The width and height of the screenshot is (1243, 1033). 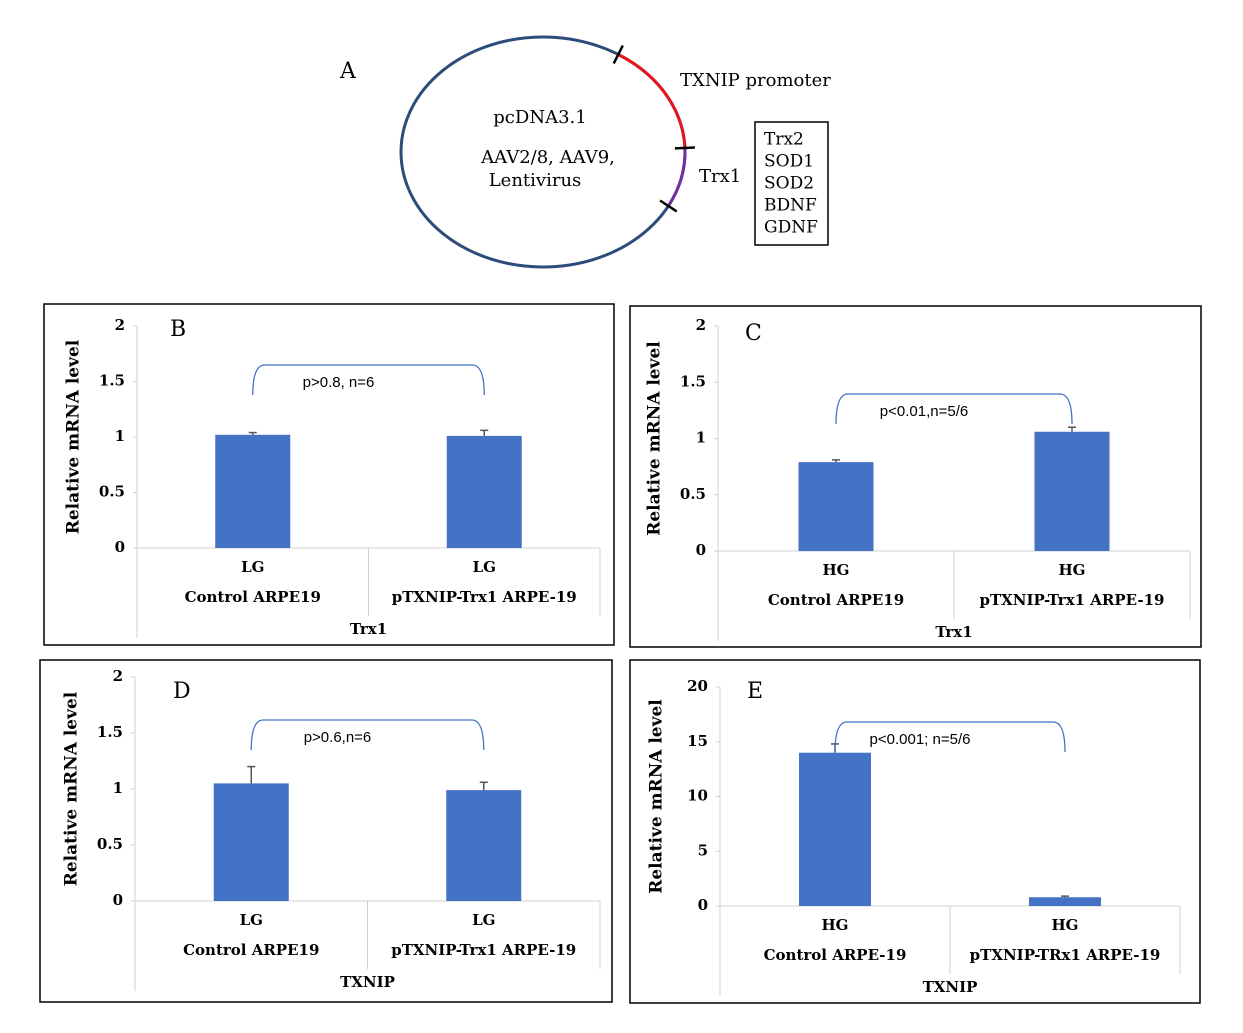 What do you see at coordinates (182, 691) in the screenshot?
I see `panel-label: D` at bounding box center [182, 691].